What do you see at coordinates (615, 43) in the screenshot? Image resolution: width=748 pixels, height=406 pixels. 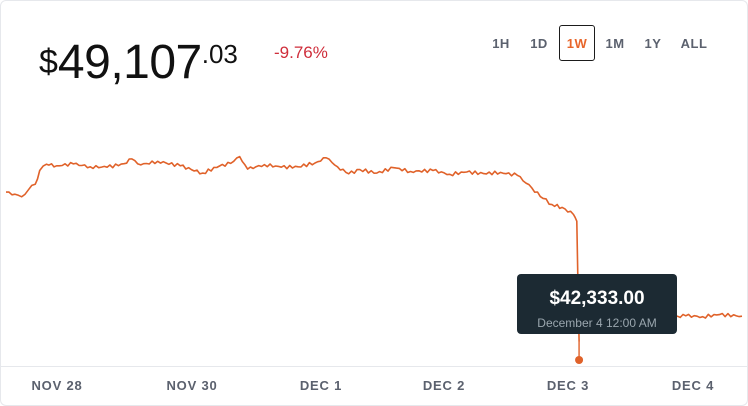 I see `range-1m-button: 1M` at bounding box center [615, 43].